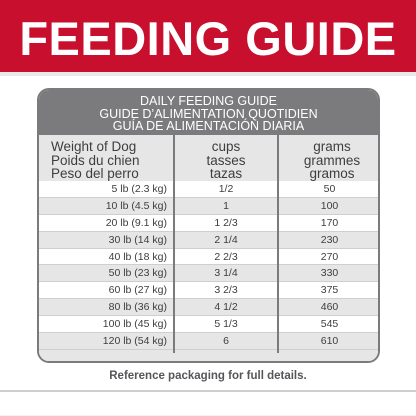 Image resolution: width=416 pixels, height=416 pixels. What do you see at coordinates (226, 146) in the screenshot?
I see `column-header-cups-en: cups` at bounding box center [226, 146].